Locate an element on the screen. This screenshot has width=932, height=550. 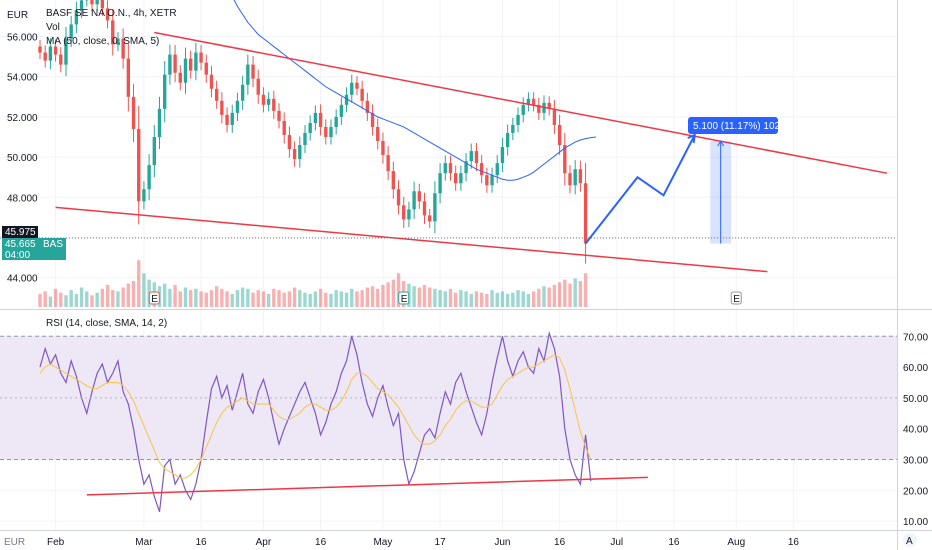
rsi-axis: 10.00 20.00 30.00 40.00 50.00 60.00 70.00 is located at coordinates (915, 430).